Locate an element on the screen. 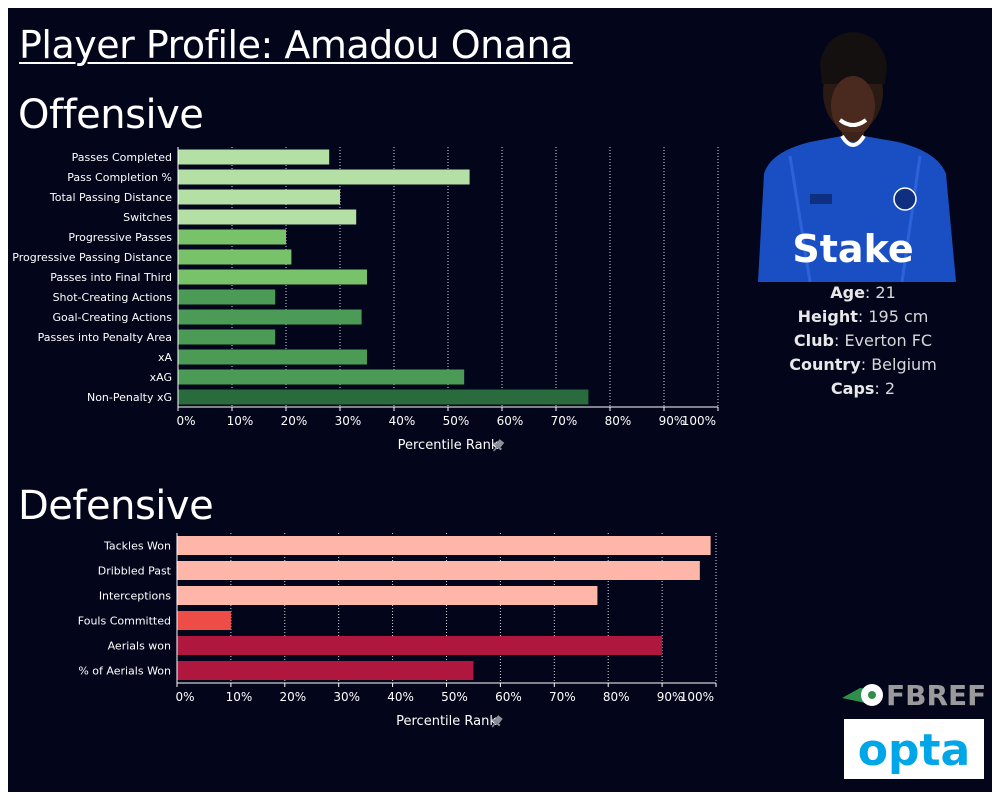  shirt-sponsor-text: Stake is located at coordinates (852, 249).